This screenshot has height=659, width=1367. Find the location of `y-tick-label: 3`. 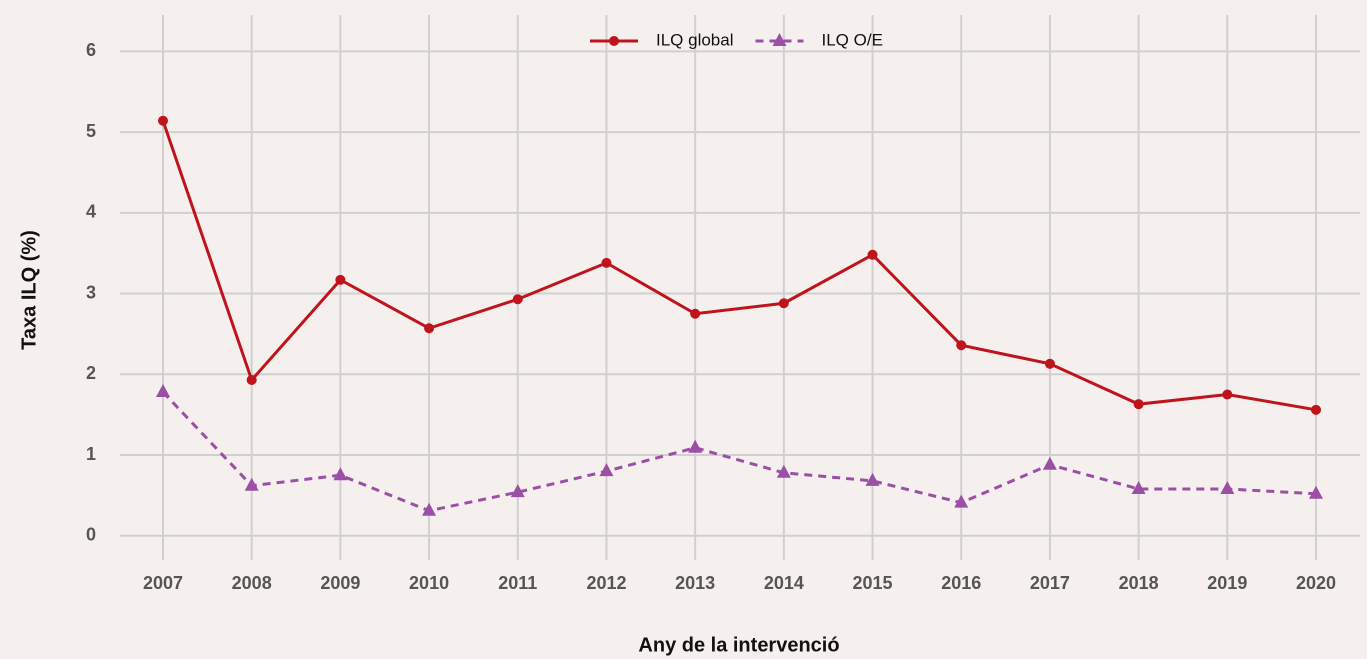

y-tick-label: 3 is located at coordinates (91, 292).